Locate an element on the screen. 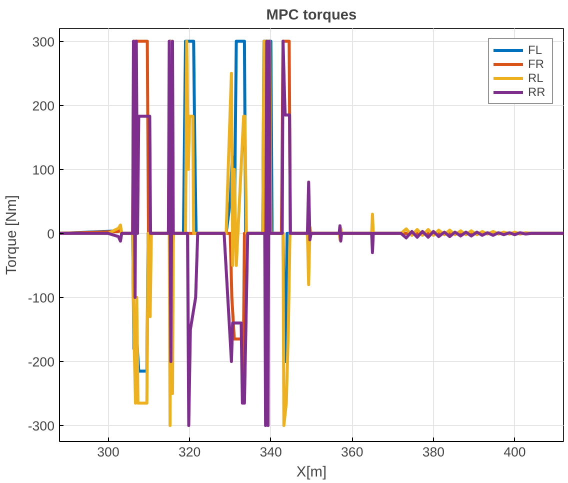 The image size is (568, 483). x-tick-label: 380 is located at coordinates (433, 452).